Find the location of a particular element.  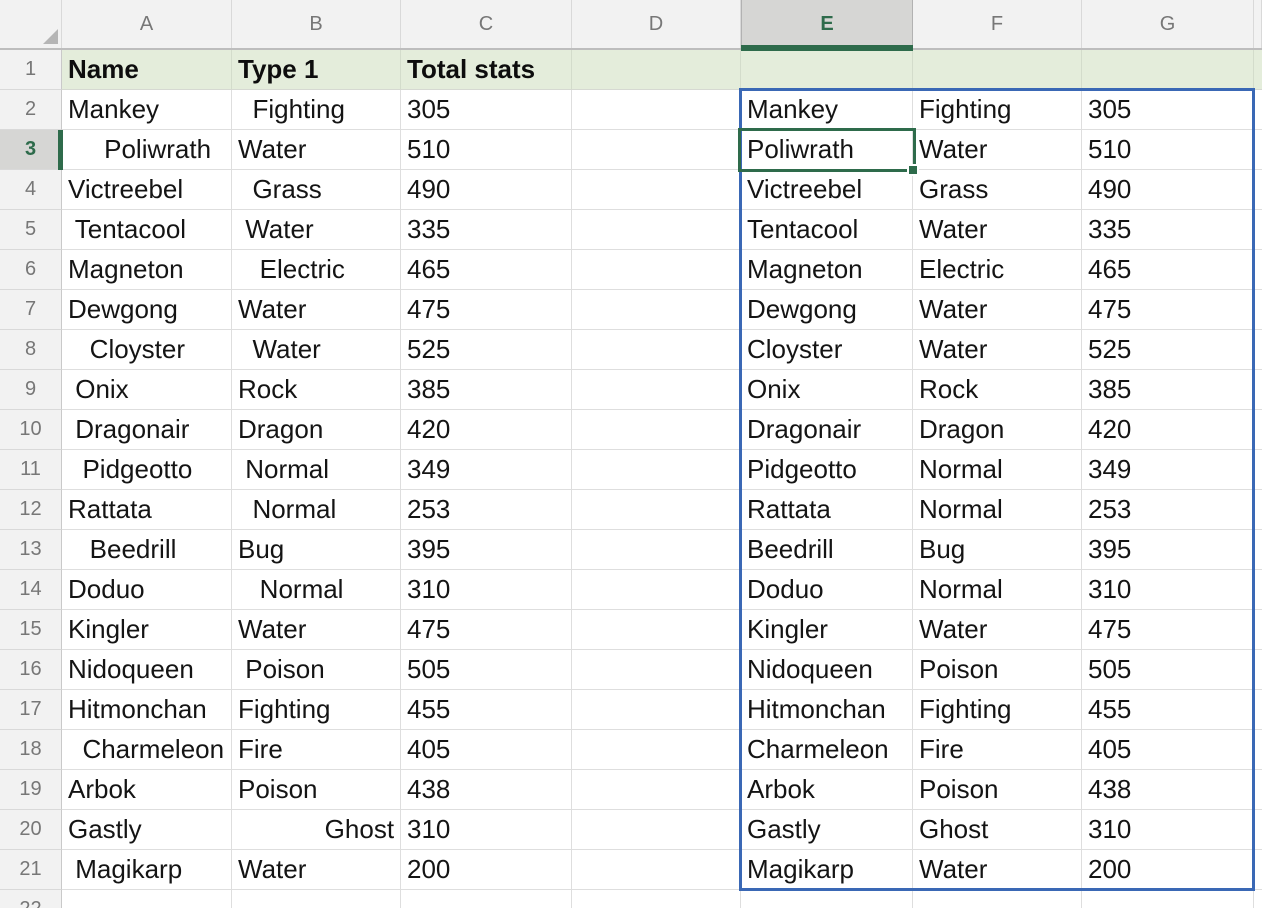

cell-H20 is located at coordinates (1258, 830).